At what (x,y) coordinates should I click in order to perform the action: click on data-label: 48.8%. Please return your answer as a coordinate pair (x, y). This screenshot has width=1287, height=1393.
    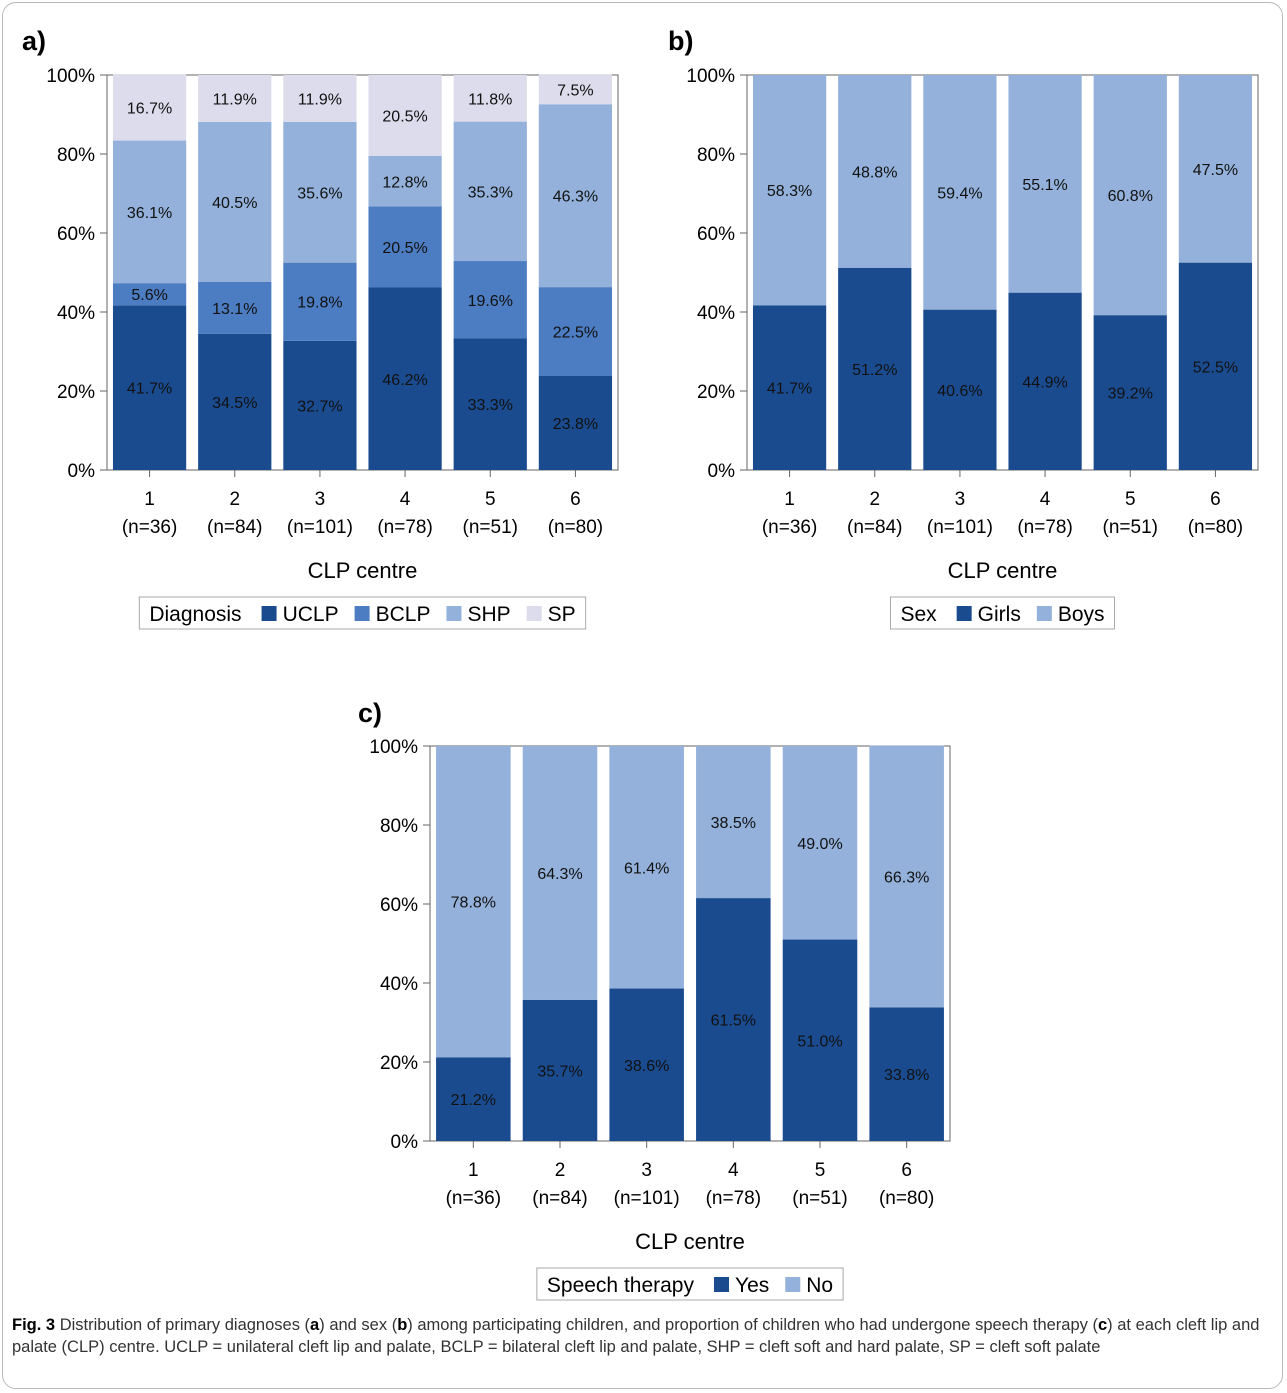
    Looking at the image, I should click on (874, 172).